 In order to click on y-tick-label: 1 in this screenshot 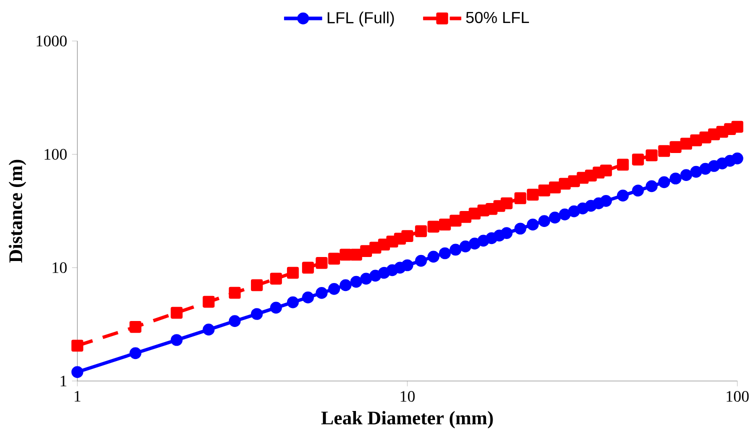, I will do `click(63, 381)`.